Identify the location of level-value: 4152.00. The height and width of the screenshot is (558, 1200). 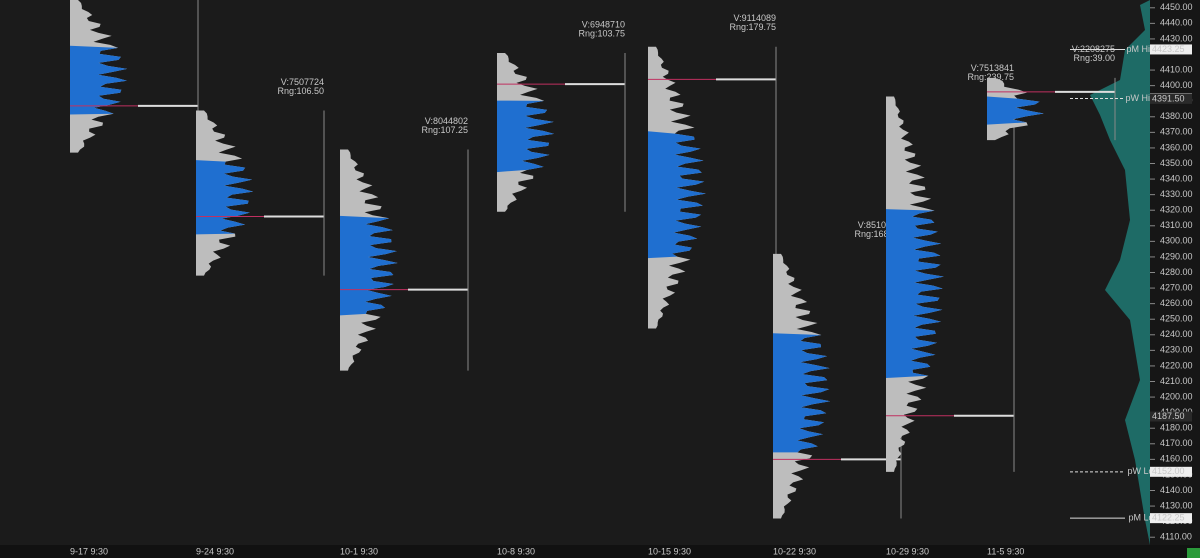
(1168, 471).